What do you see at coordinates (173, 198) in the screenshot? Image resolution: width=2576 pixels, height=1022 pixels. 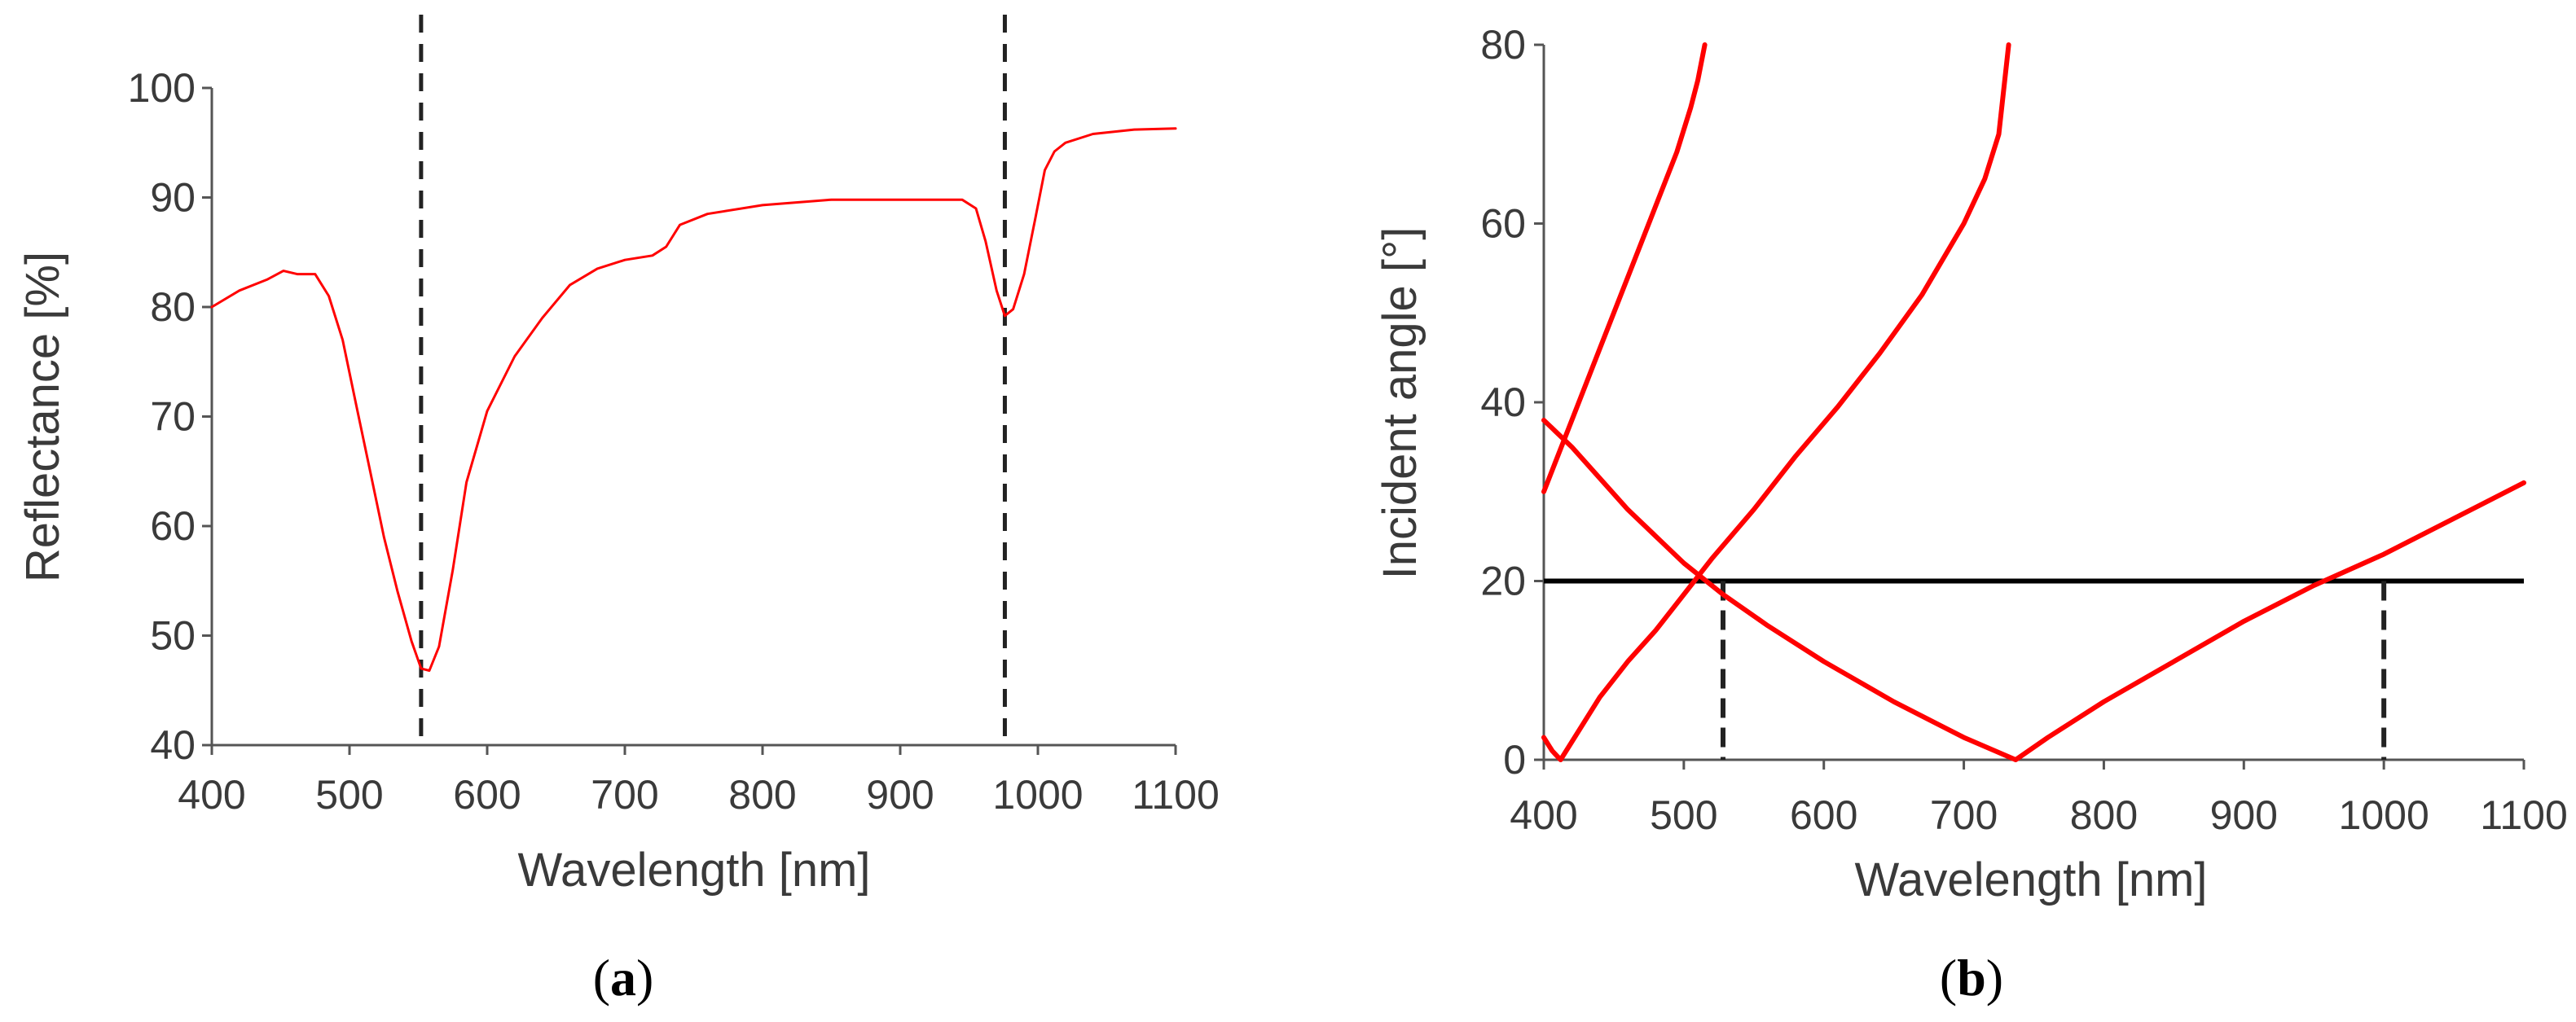 I see `y-tick-label: 90` at bounding box center [173, 198].